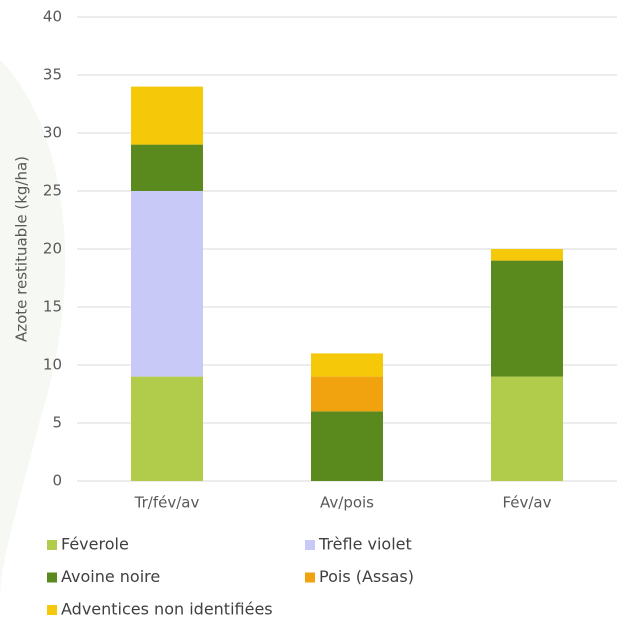 Image resolution: width=621 pixels, height=620 pixels. What do you see at coordinates (167, 609) in the screenshot?
I see `legend-label: Adventices non identifiées` at bounding box center [167, 609].